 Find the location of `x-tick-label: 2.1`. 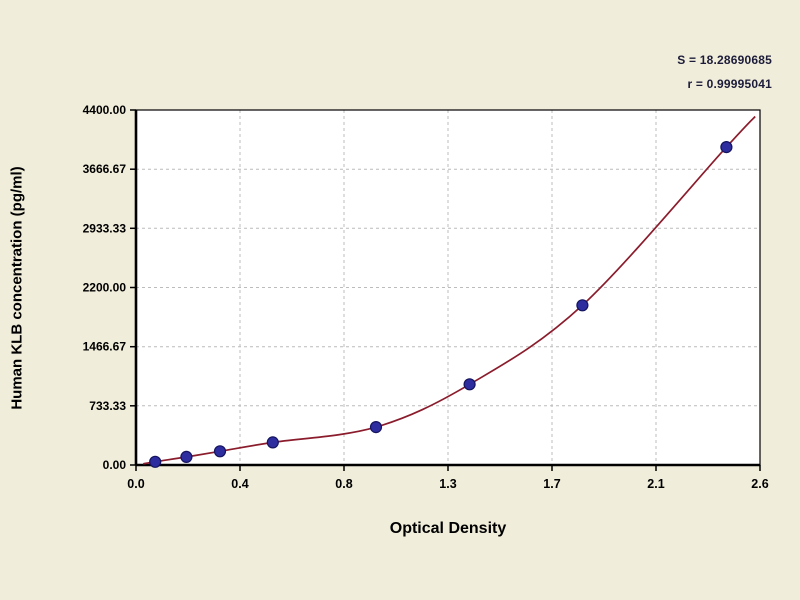

x-tick-label: 2.1 is located at coordinates (655, 484).